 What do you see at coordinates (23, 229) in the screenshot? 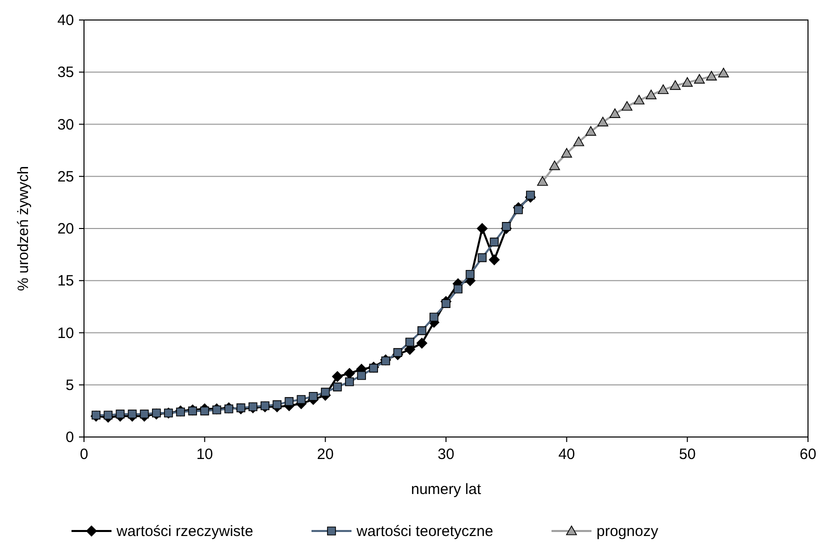
I see `y-axis-title: % urodzeń żywych` at bounding box center [23, 229].